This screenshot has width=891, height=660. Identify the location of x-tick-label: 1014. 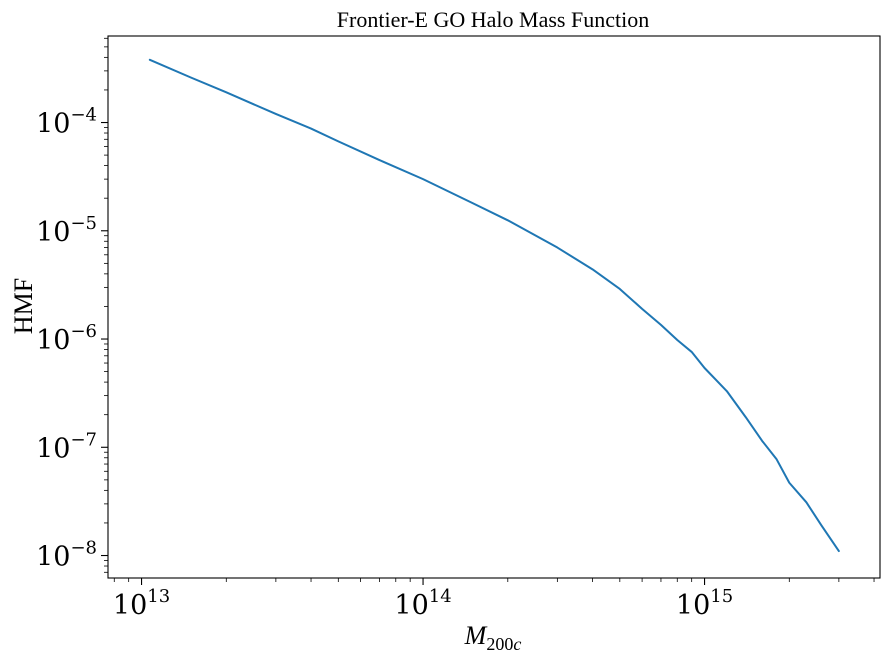
(422, 603).